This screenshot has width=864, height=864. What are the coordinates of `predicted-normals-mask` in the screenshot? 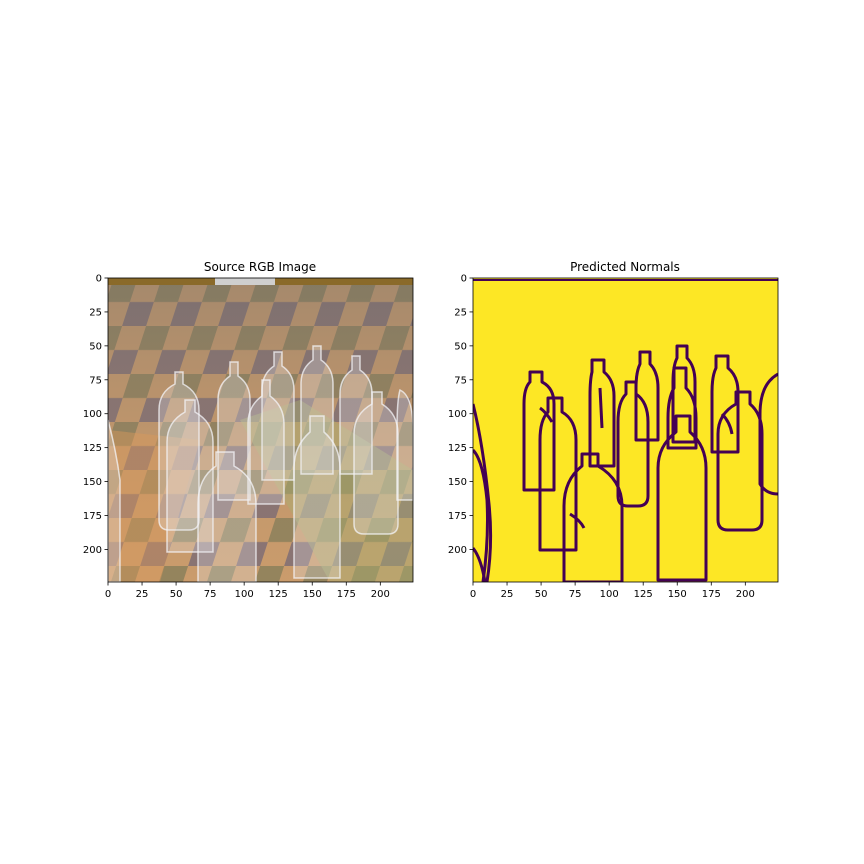 It's located at (625, 430).